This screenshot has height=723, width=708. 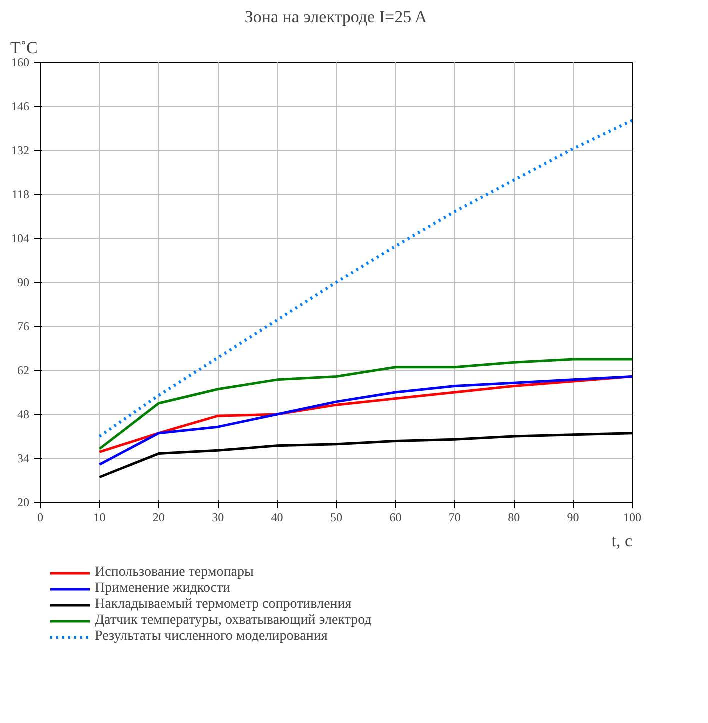 I want to click on chart-title: Зона на электроде I=25 A, so click(x=336, y=17).